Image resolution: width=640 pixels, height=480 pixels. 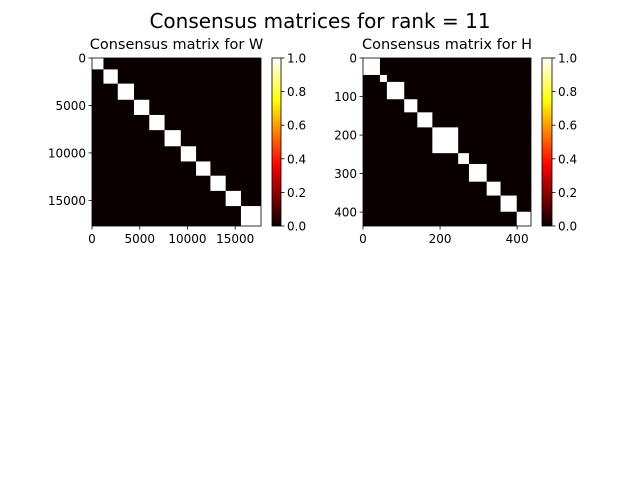 What do you see at coordinates (177, 45) in the screenshot?
I see `heatmap-title: Consensus matrix for W` at bounding box center [177, 45].